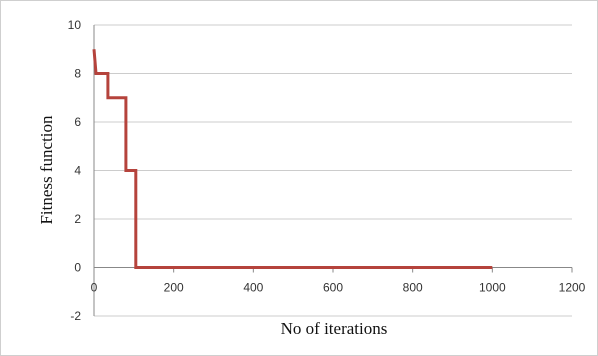 This screenshot has height=356, width=598. What do you see at coordinates (75, 25) in the screenshot?
I see `y-tick-label: 10` at bounding box center [75, 25].